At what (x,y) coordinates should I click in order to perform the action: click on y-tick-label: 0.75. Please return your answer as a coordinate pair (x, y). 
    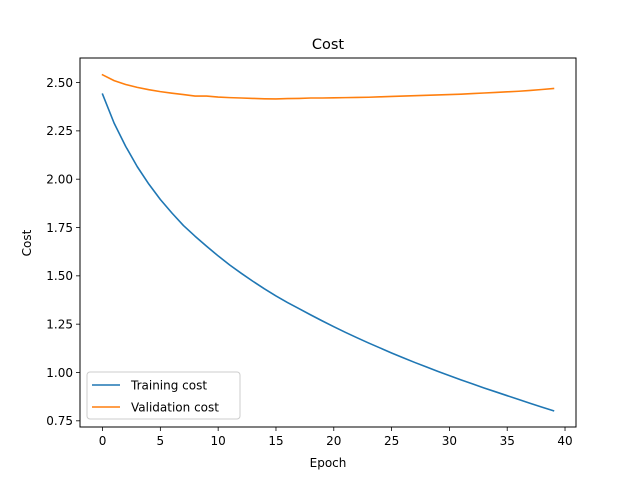
    Looking at the image, I should click on (59, 421).